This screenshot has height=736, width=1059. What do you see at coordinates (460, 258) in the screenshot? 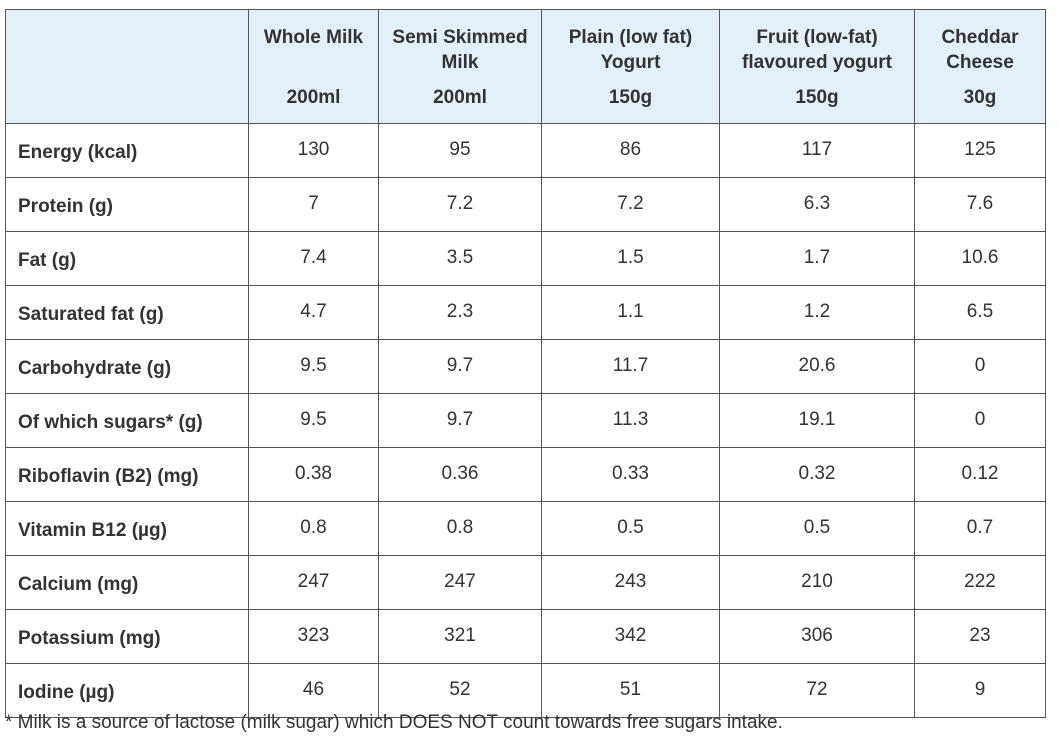
I see `table-cell: 3.5` at bounding box center [460, 258].